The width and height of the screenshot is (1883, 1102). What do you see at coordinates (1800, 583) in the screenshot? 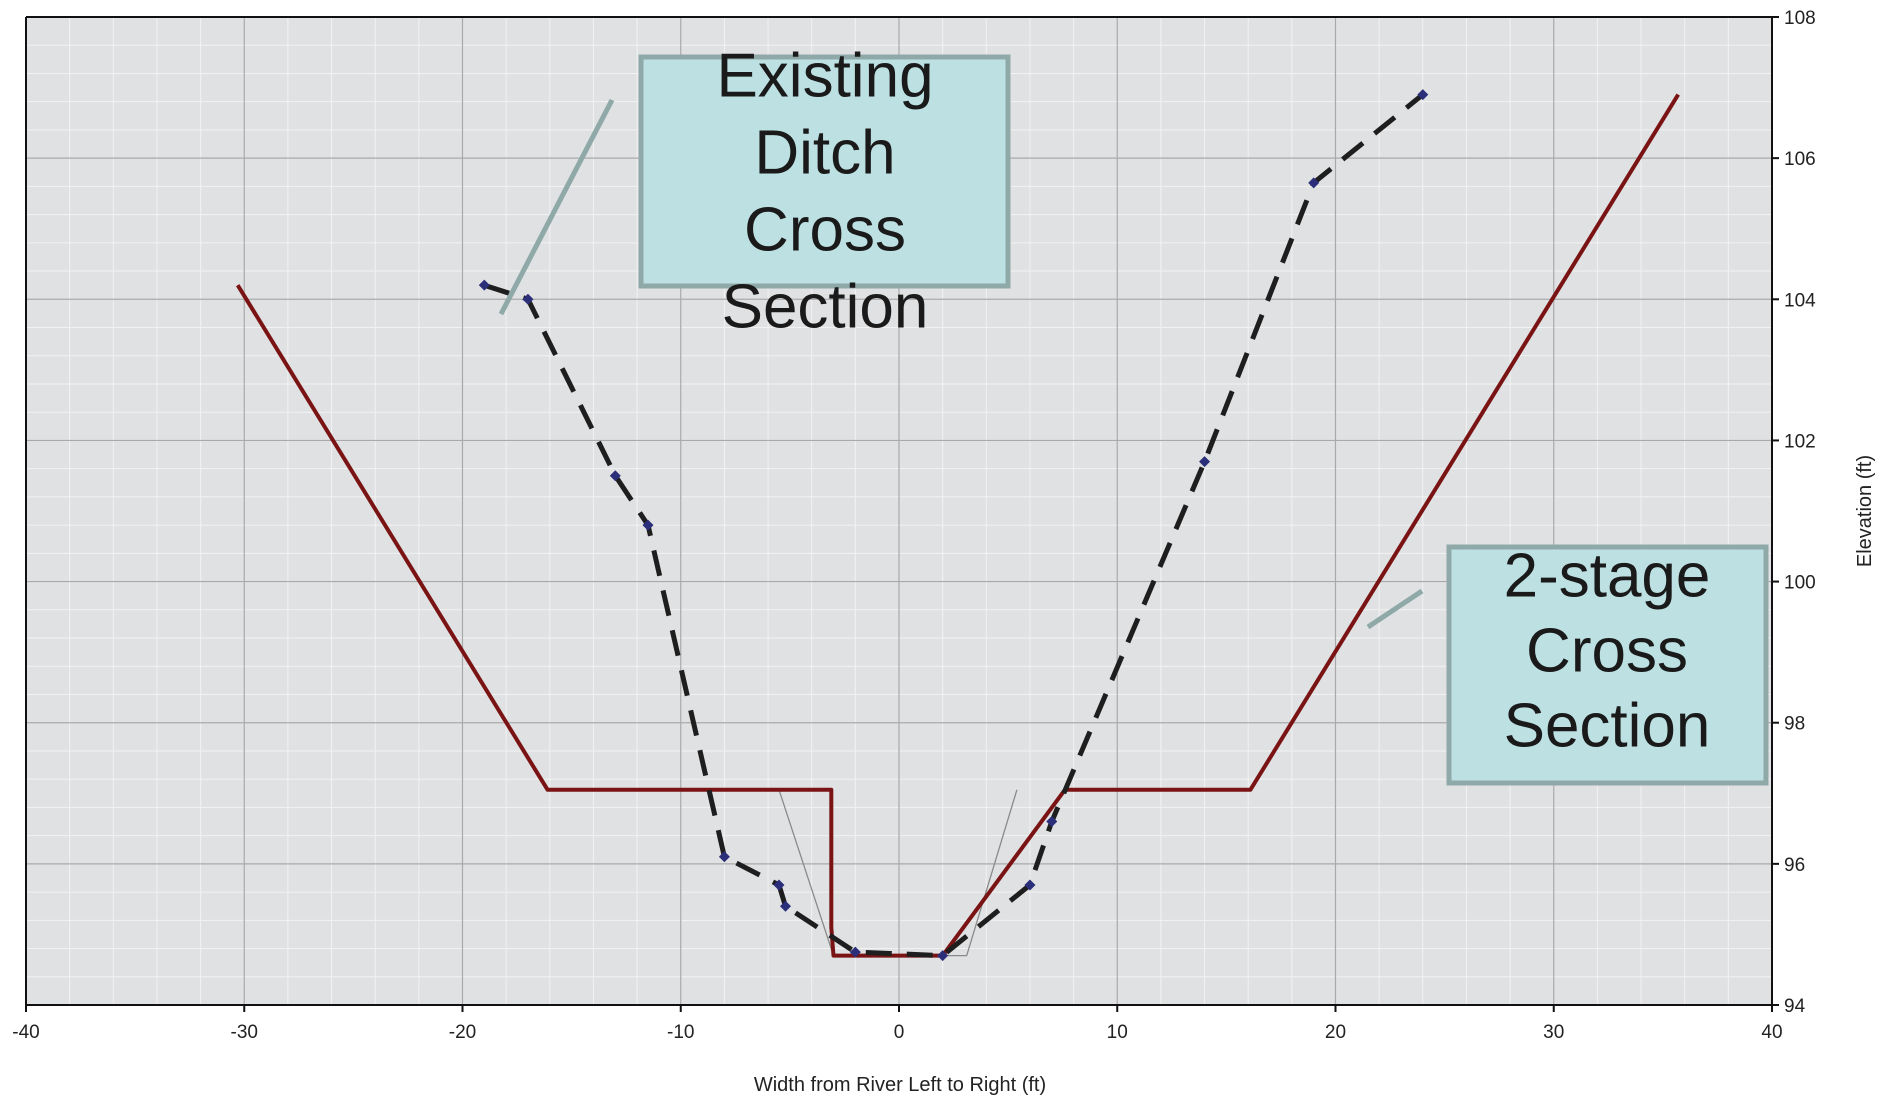
I see `y-tick-label: 100` at bounding box center [1800, 583].